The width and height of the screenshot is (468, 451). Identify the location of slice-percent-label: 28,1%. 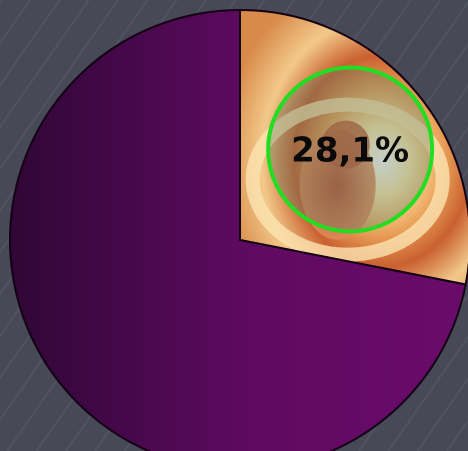
(350, 150).